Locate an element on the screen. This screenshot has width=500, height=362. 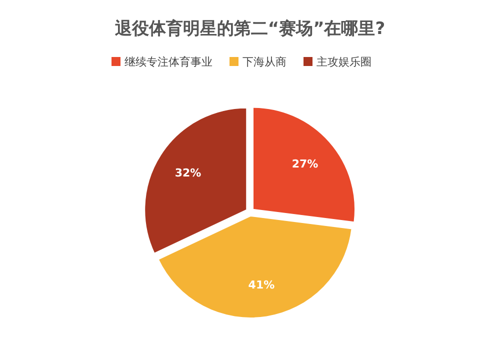
chart-title: 退役体育明星的第二“赛场”在哪里? is located at coordinates (250, 28).